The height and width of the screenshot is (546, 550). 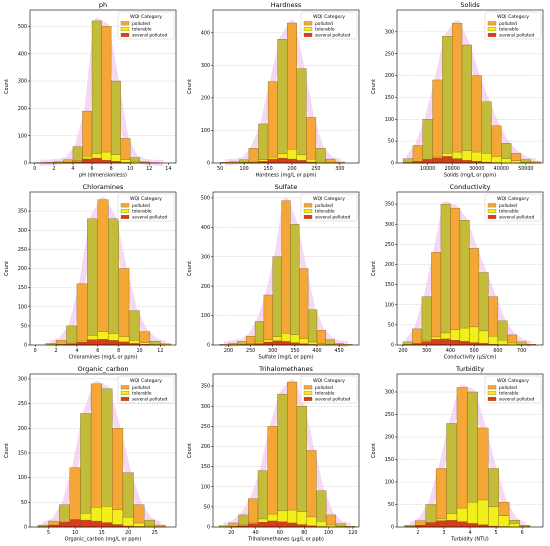 What do you see at coordinates (497, 351) in the screenshot?
I see `x-tick-label: 600` at bounding box center [497, 351].